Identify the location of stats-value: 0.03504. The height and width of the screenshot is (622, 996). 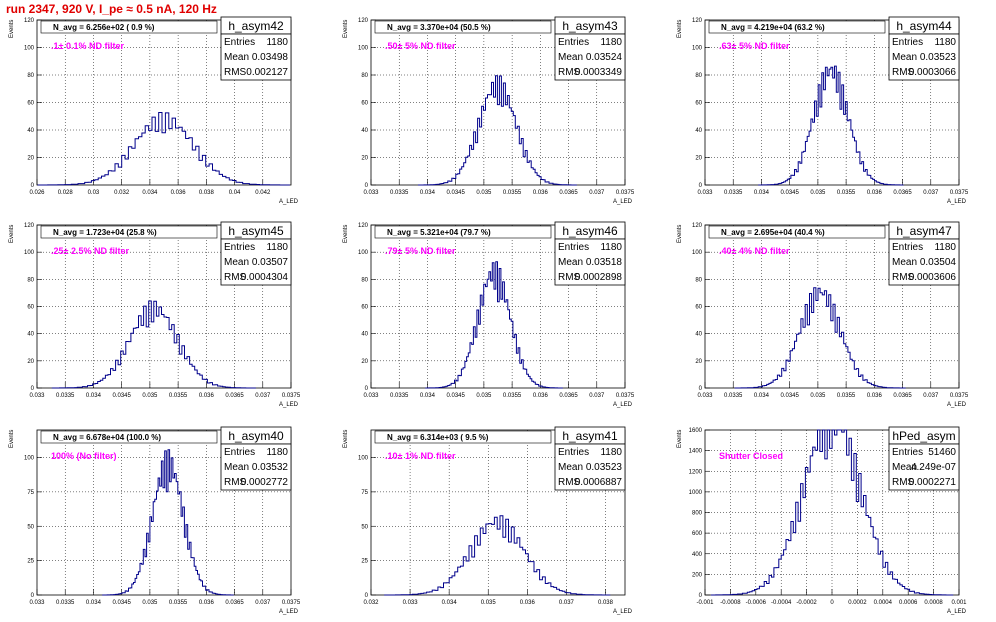
(938, 262).